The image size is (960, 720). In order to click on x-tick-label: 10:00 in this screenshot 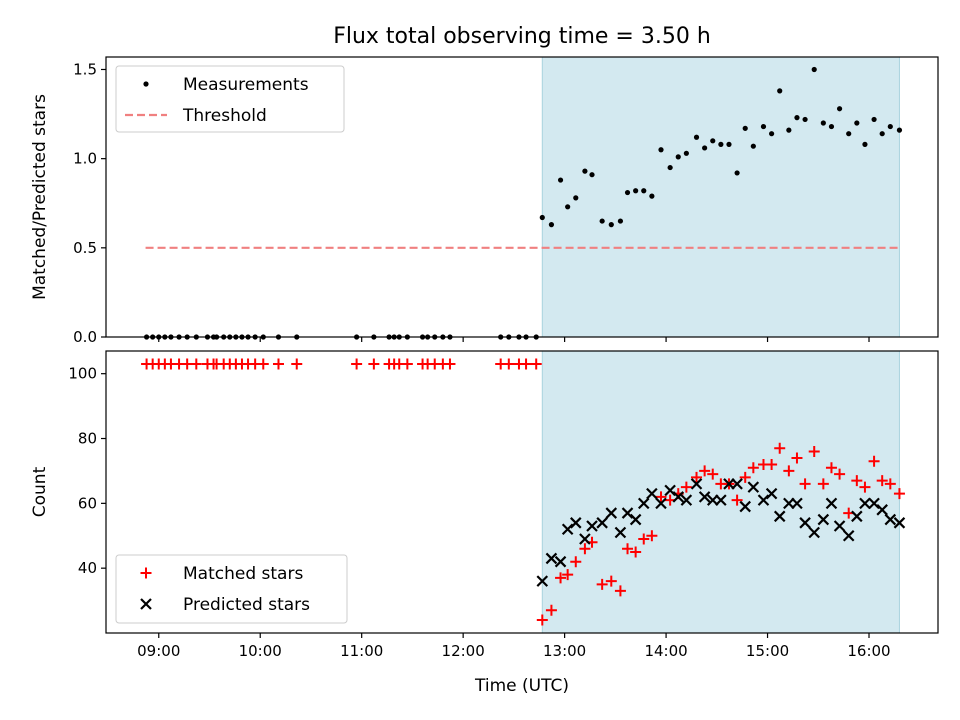, I will do `click(260, 651)`.